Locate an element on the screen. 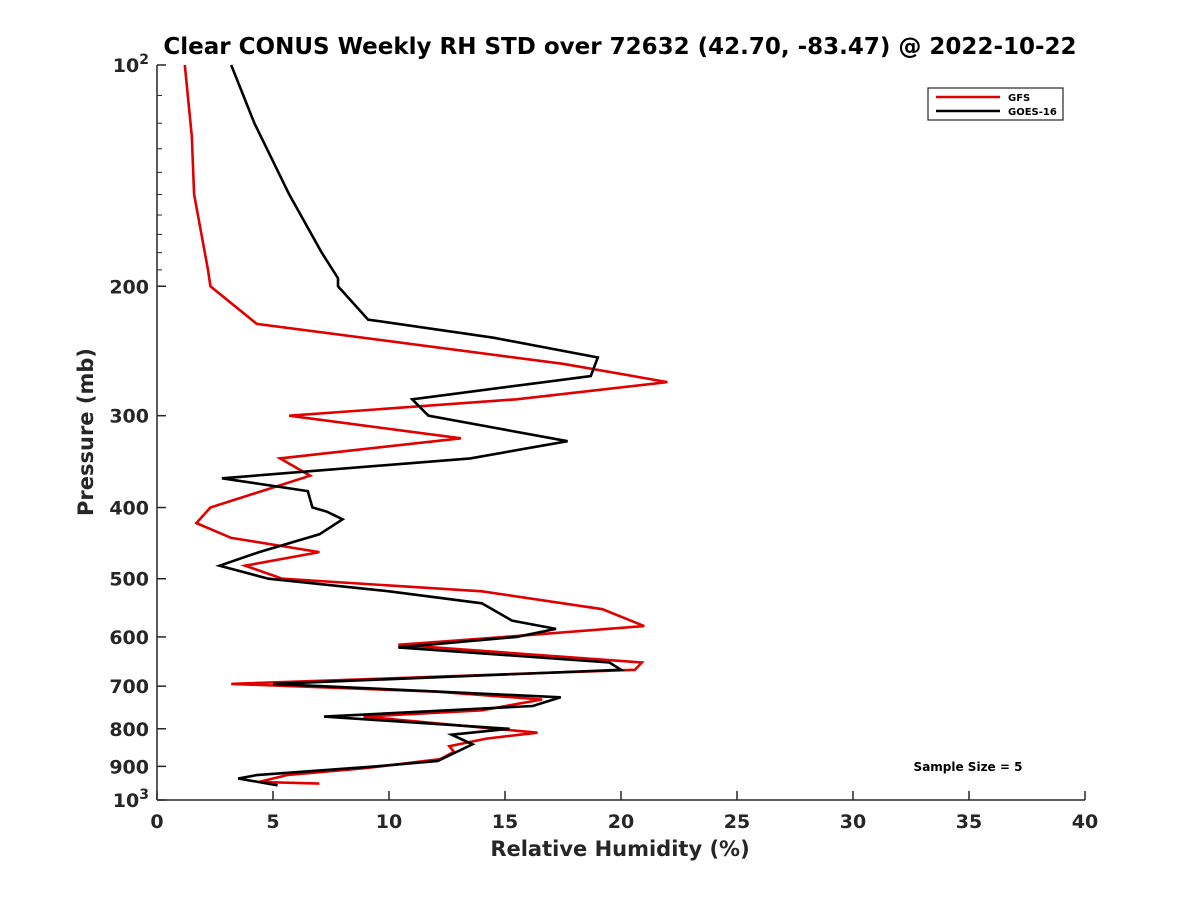 This screenshot has height=900, width=1200. y-axis: 10² 200 300 400 500 600 700 800 900 10³ is located at coordinates (137, 432).